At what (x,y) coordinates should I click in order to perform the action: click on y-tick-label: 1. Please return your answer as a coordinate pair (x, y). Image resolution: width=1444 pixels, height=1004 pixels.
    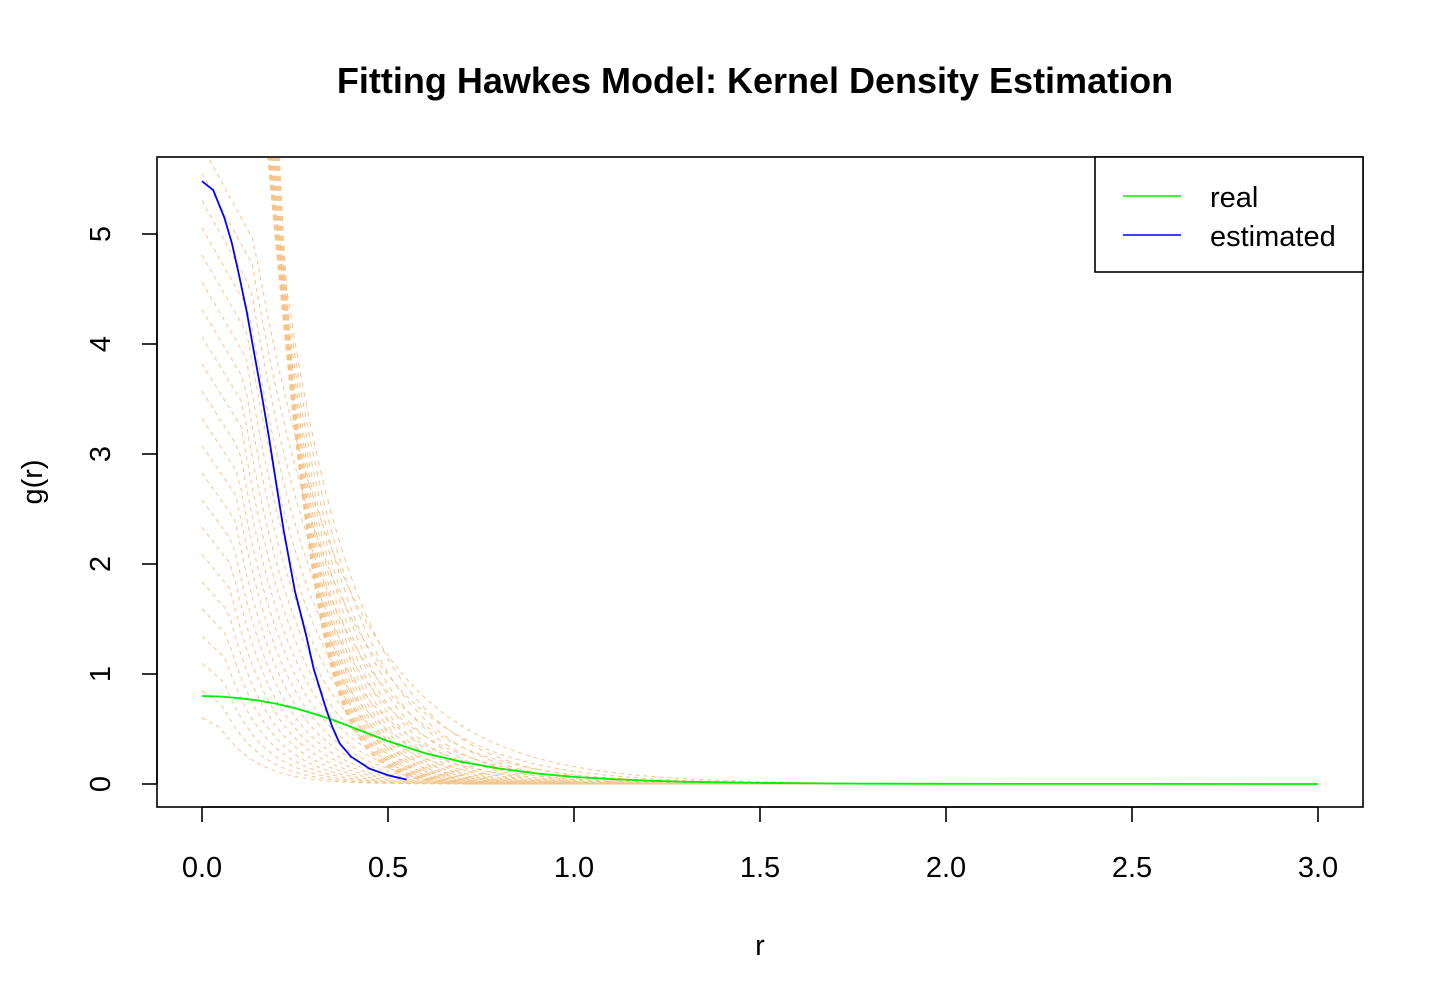
    Looking at the image, I should click on (101, 674).